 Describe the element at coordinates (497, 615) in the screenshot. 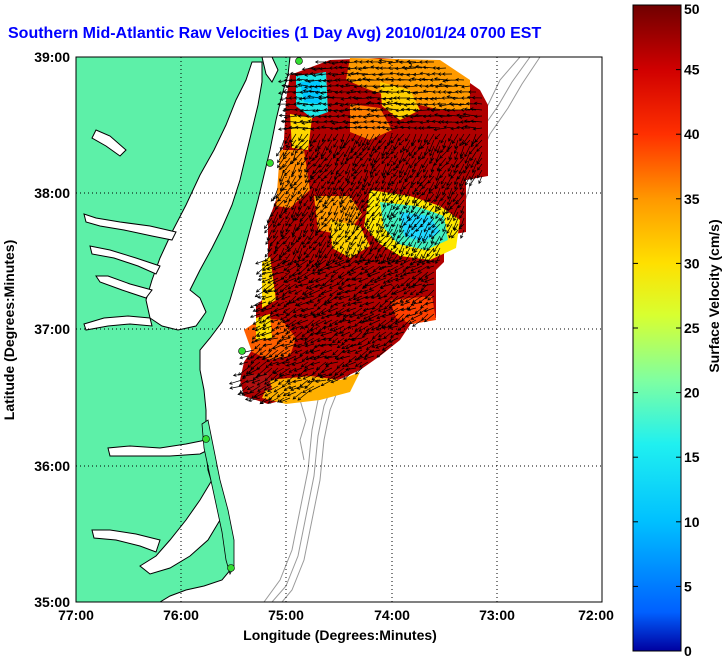

I see `x-tick-label: 73:00` at that location.